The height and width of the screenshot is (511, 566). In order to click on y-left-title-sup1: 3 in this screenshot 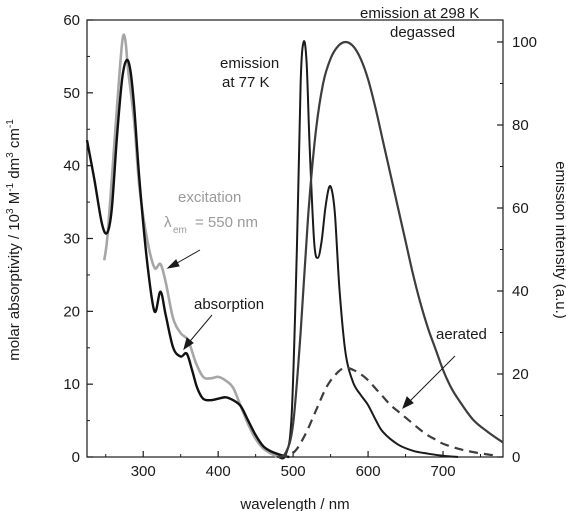, I will do `click(10, 211)`.